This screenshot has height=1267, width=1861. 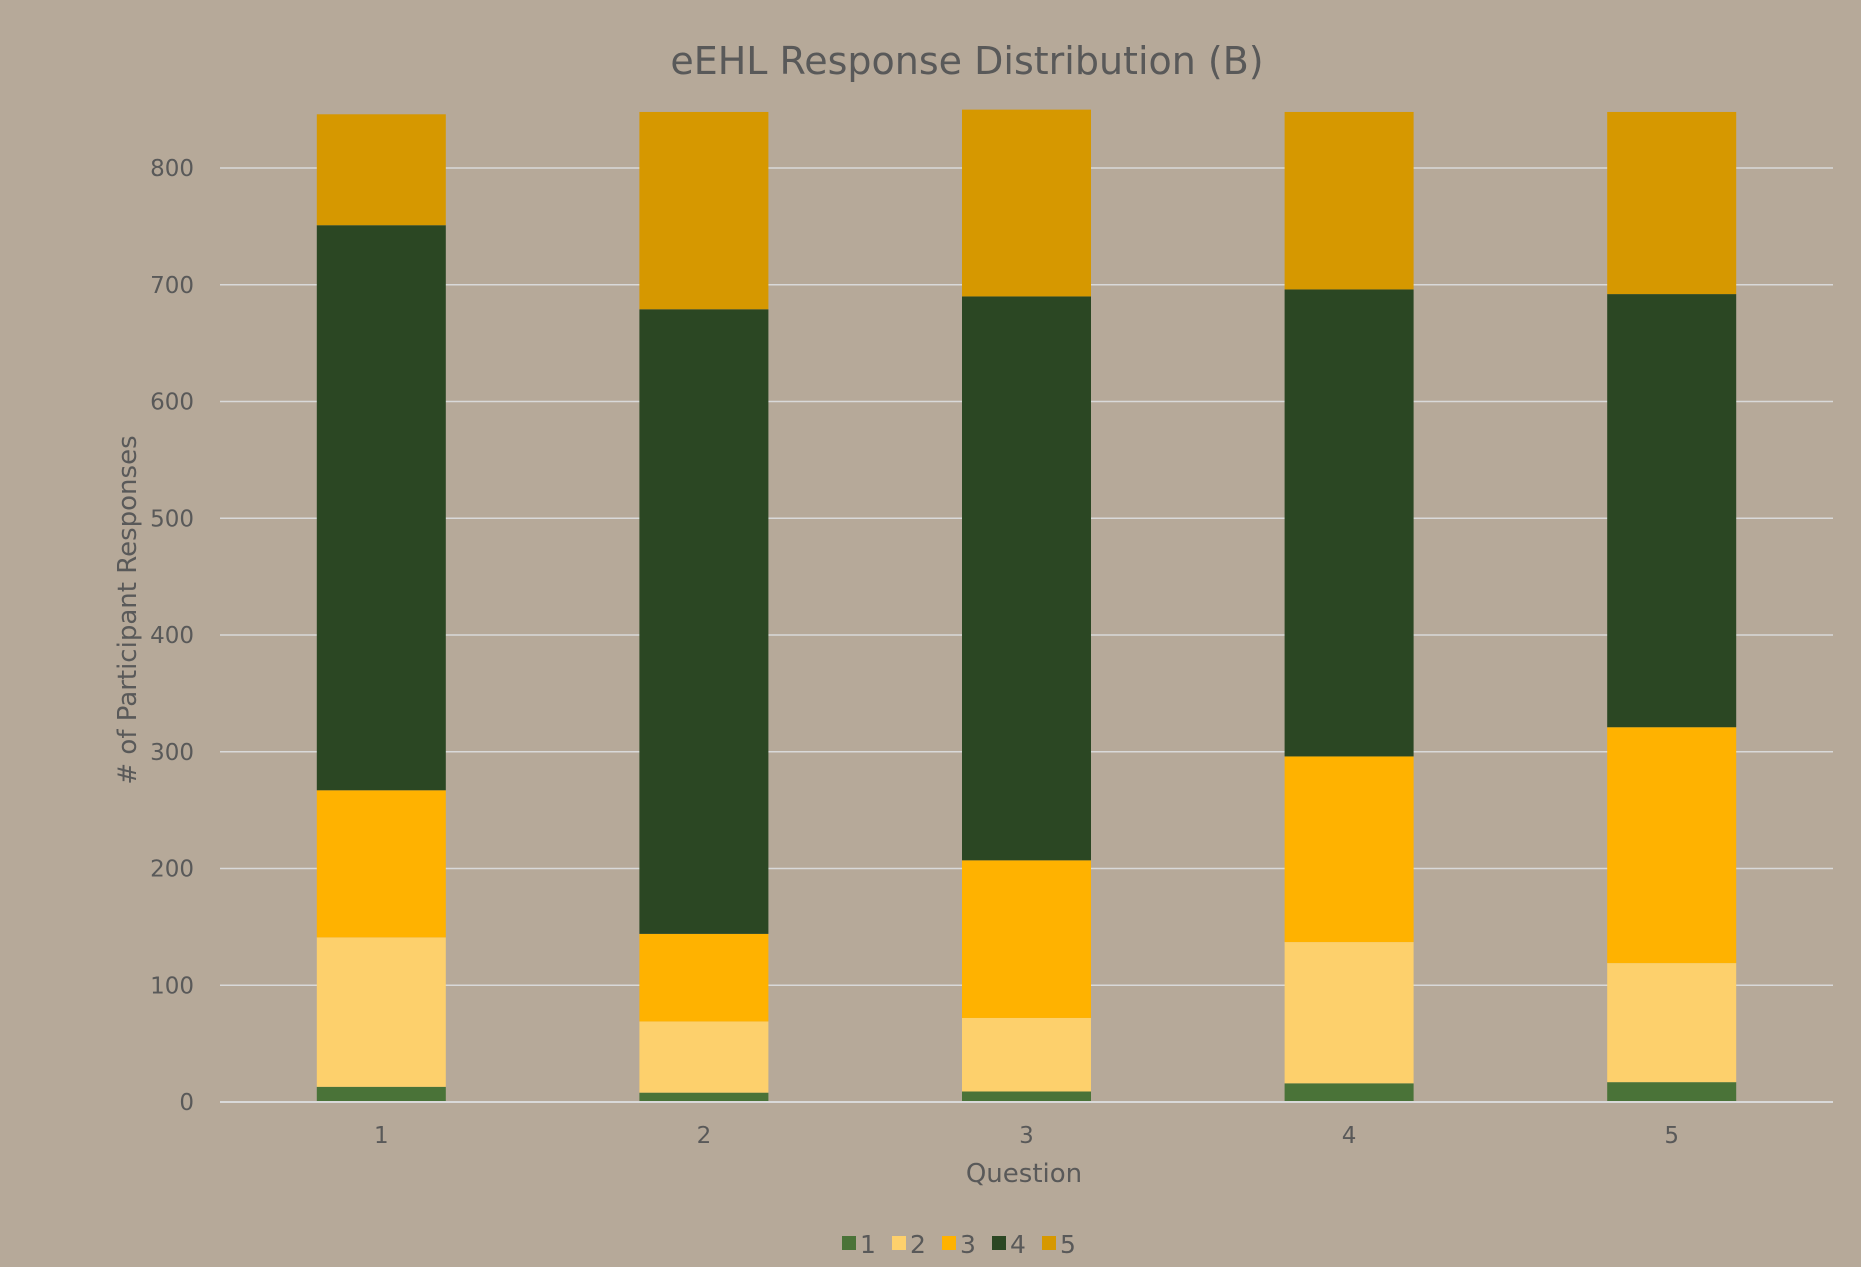 What do you see at coordinates (1349, 200) in the screenshot?
I see `bar-q4-resp5` at bounding box center [1349, 200].